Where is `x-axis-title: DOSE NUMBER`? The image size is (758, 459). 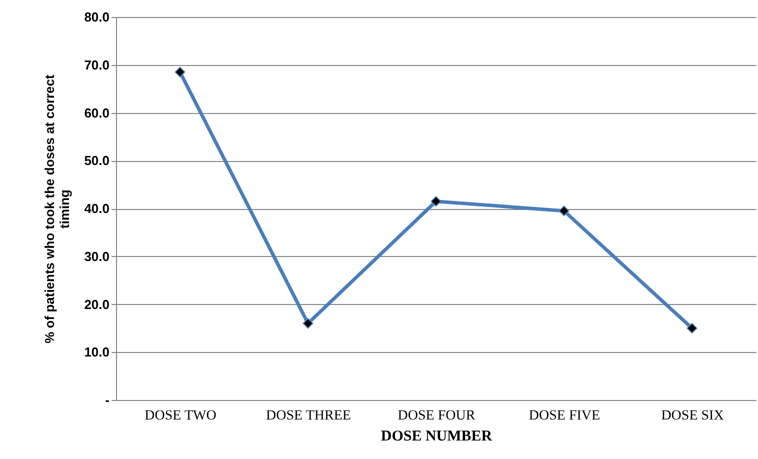 x-axis-title: DOSE NUMBER is located at coordinates (436, 436).